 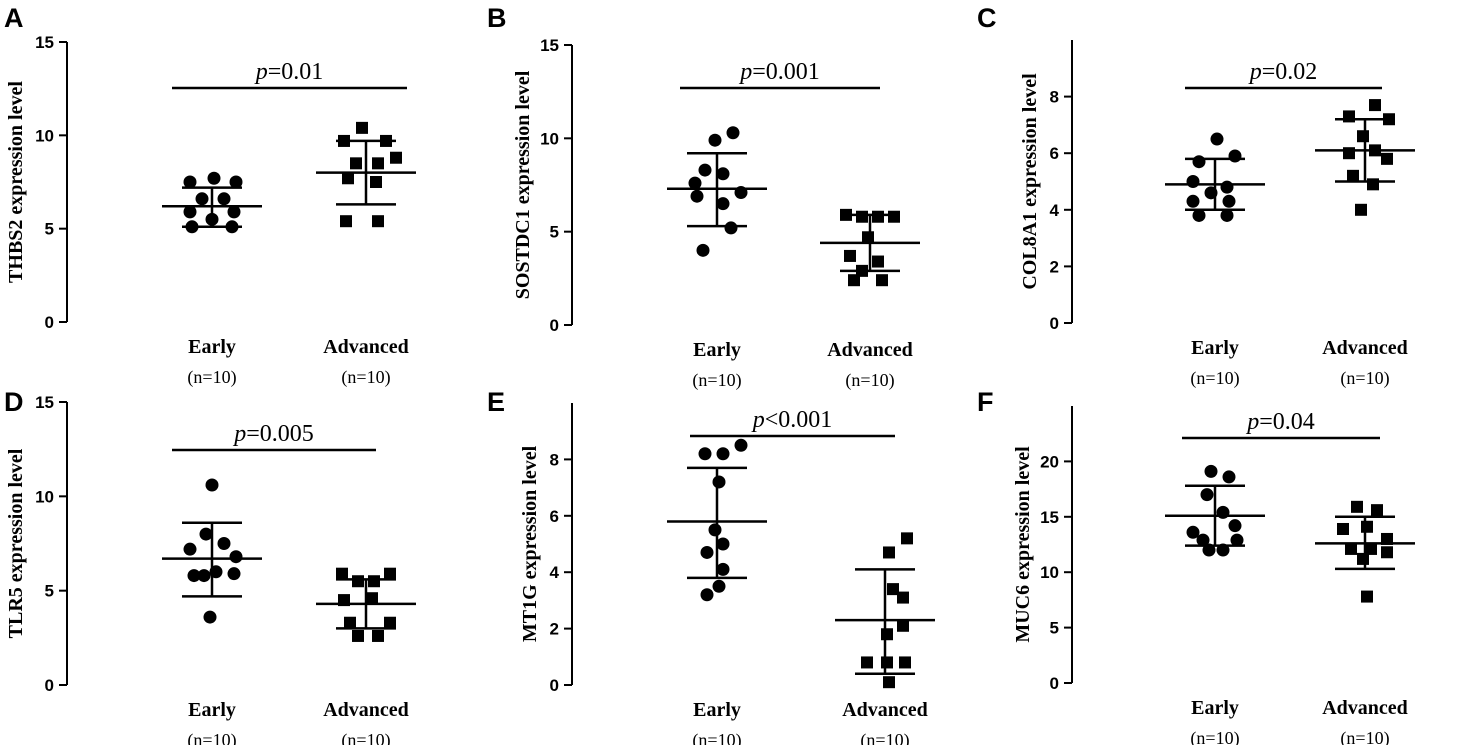 What do you see at coordinates (1023, 544) in the screenshot?
I see `y-axis-label: MUC6 expression level` at bounding box center [1023, 544].